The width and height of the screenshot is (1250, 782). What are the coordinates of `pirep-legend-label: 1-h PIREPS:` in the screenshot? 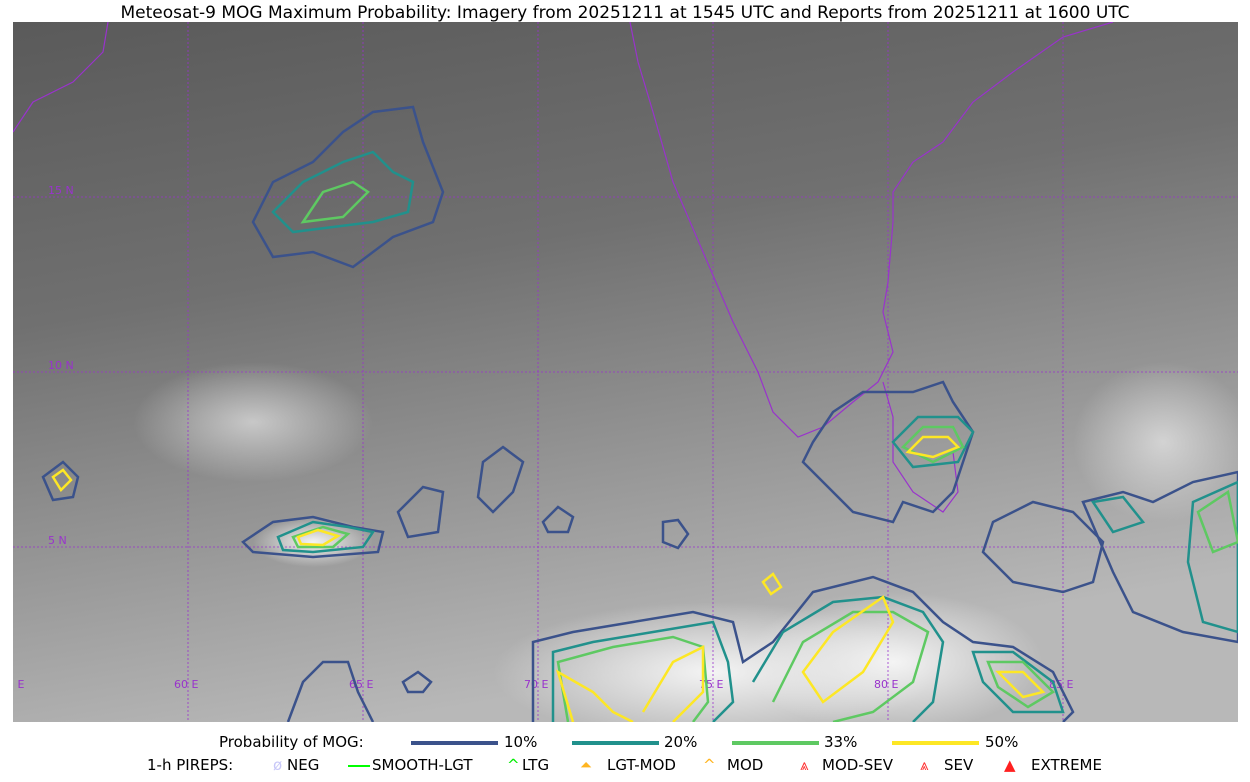 It's located at (190, 765).